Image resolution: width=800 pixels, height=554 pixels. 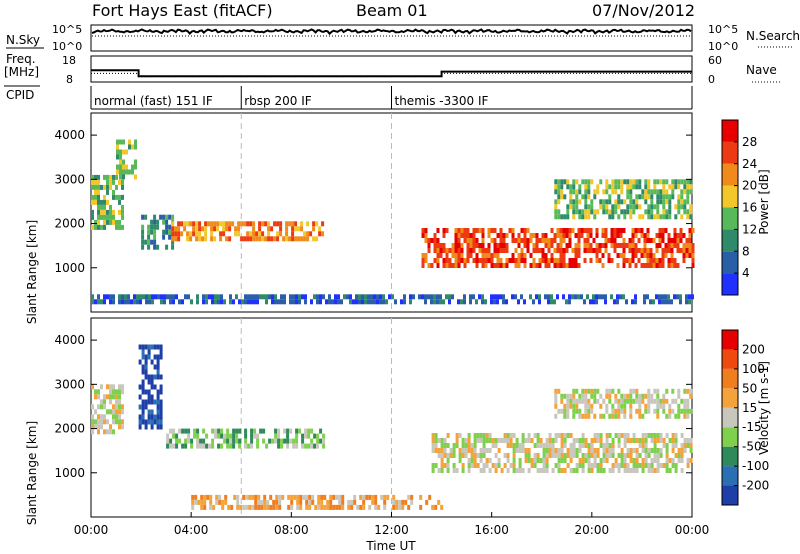 I want to click on power-colorbar-swatch, so click(x=730, y=174).